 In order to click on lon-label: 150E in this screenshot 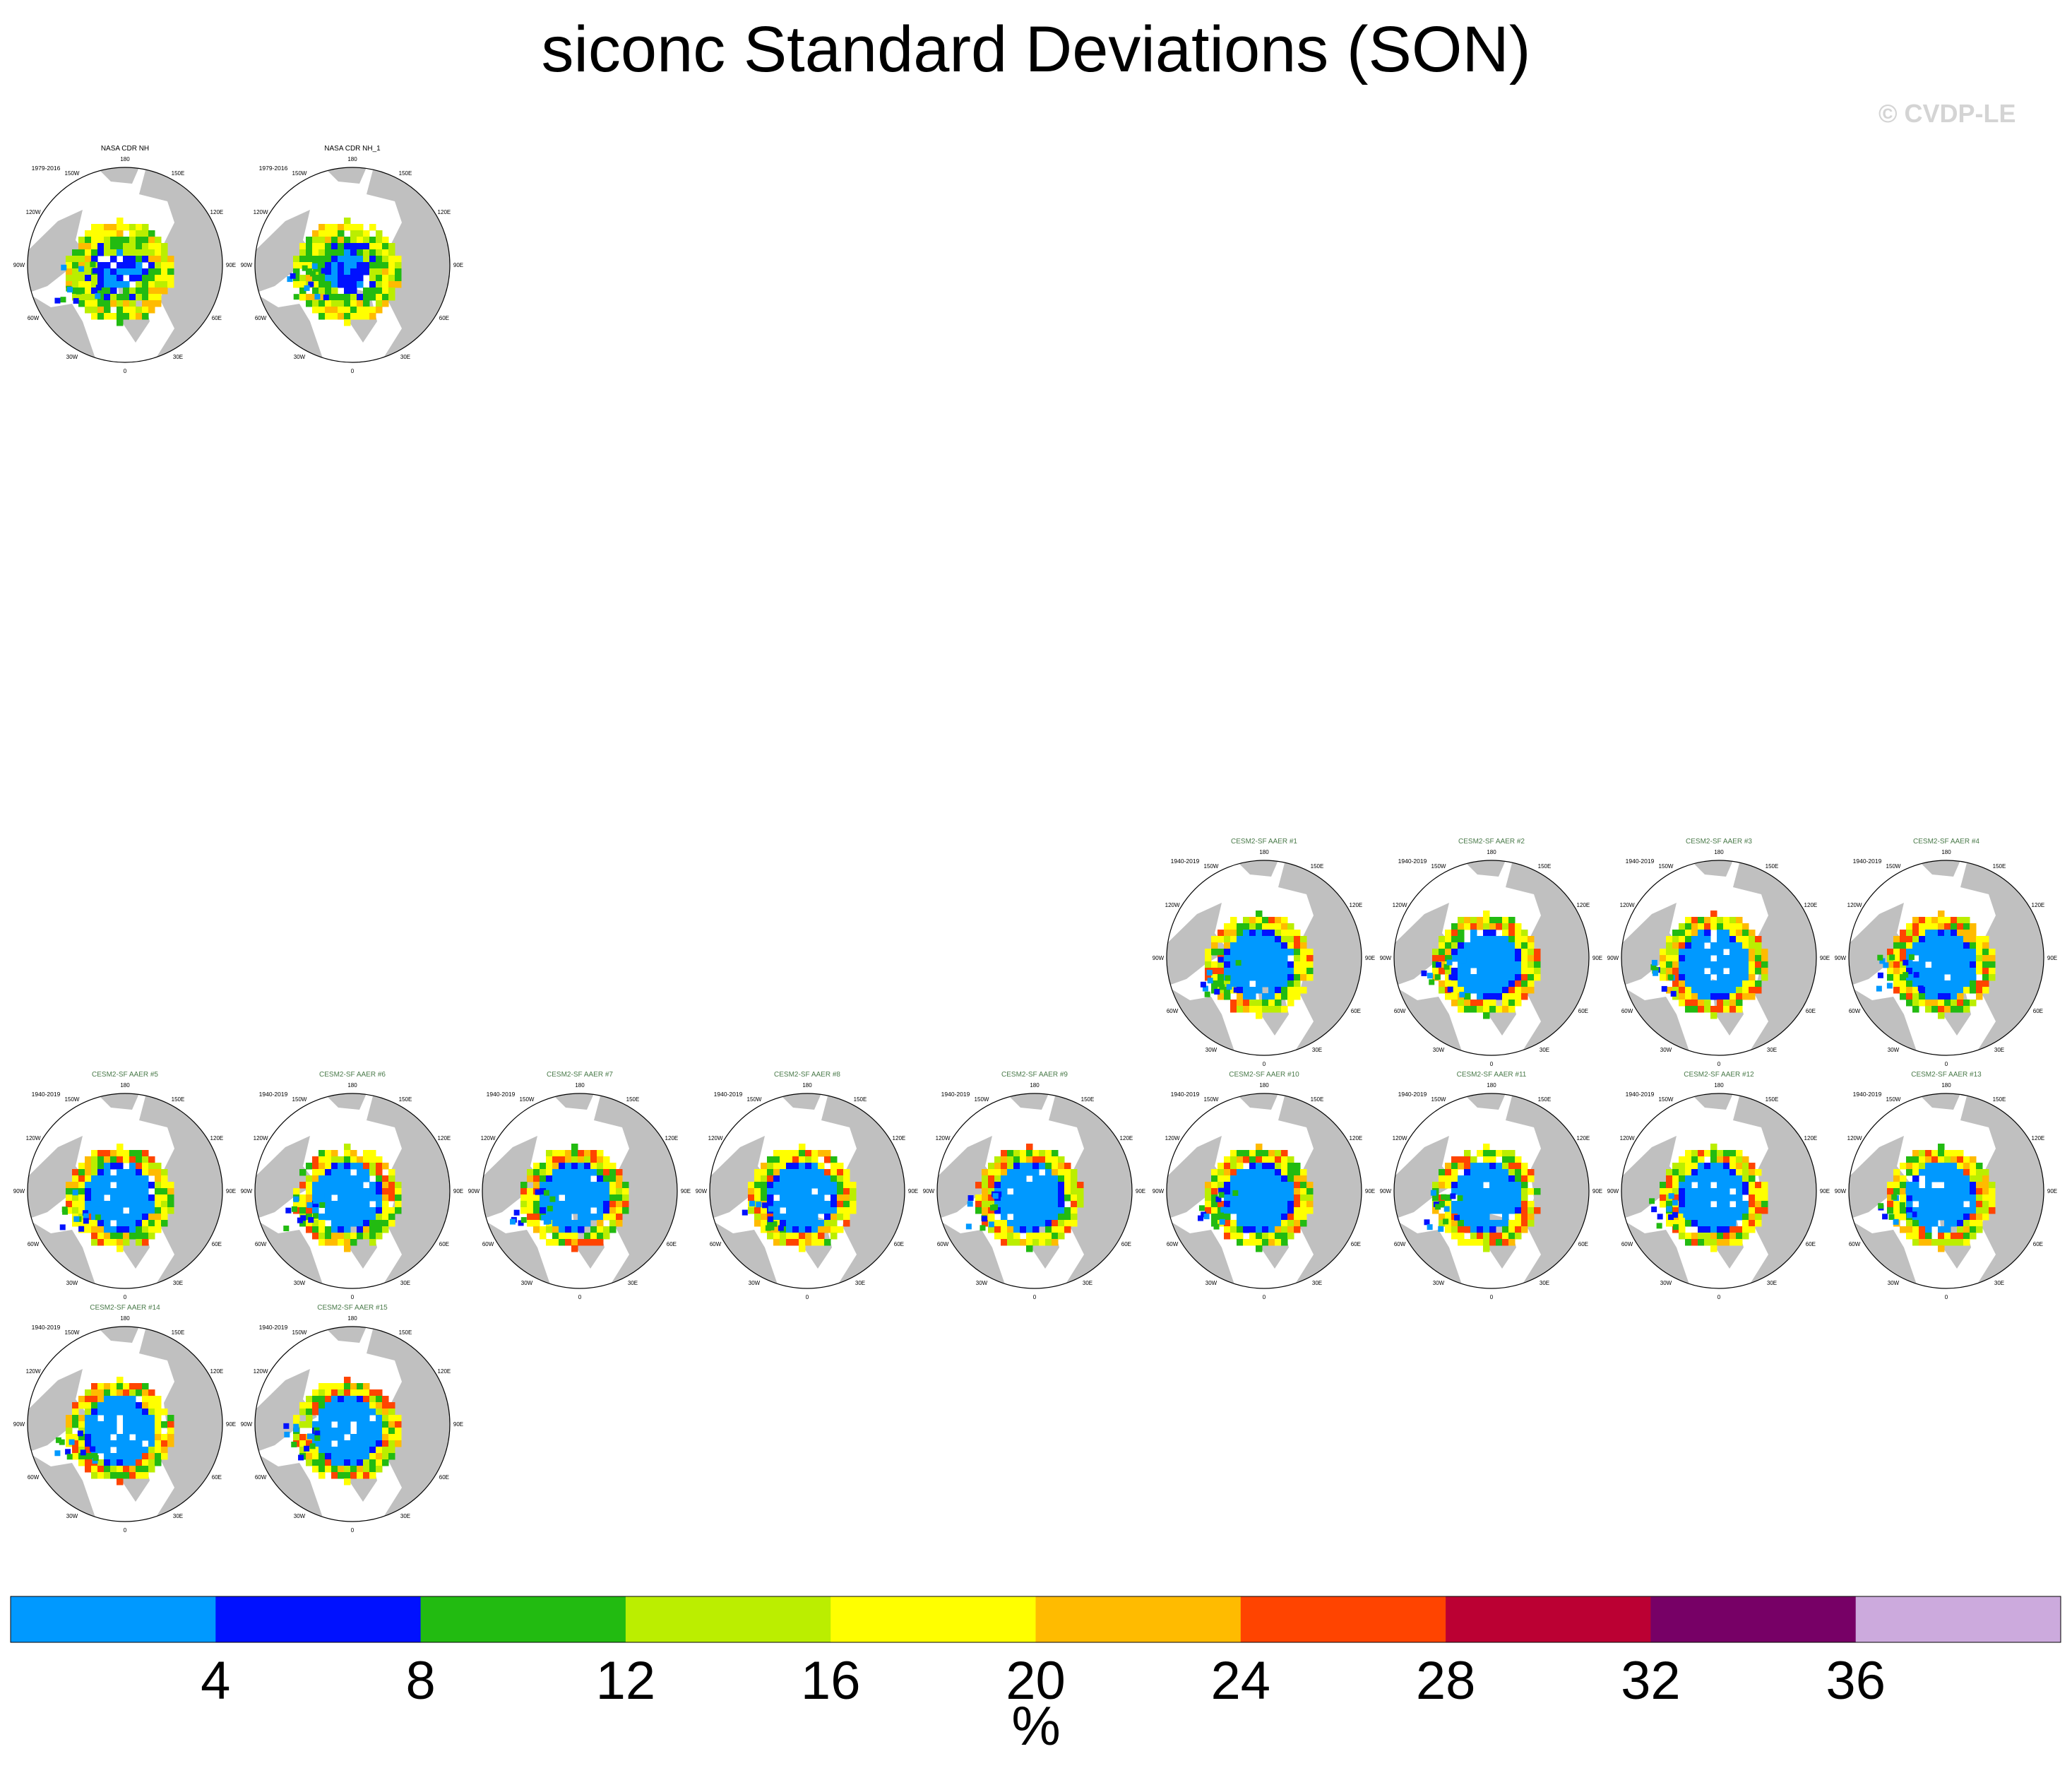, I will do `click(405, 1333)`.